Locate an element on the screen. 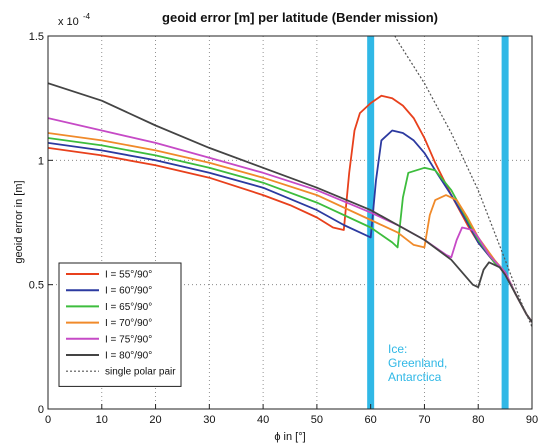  x-tick-label: 80 is located at coordinates (478, 420).